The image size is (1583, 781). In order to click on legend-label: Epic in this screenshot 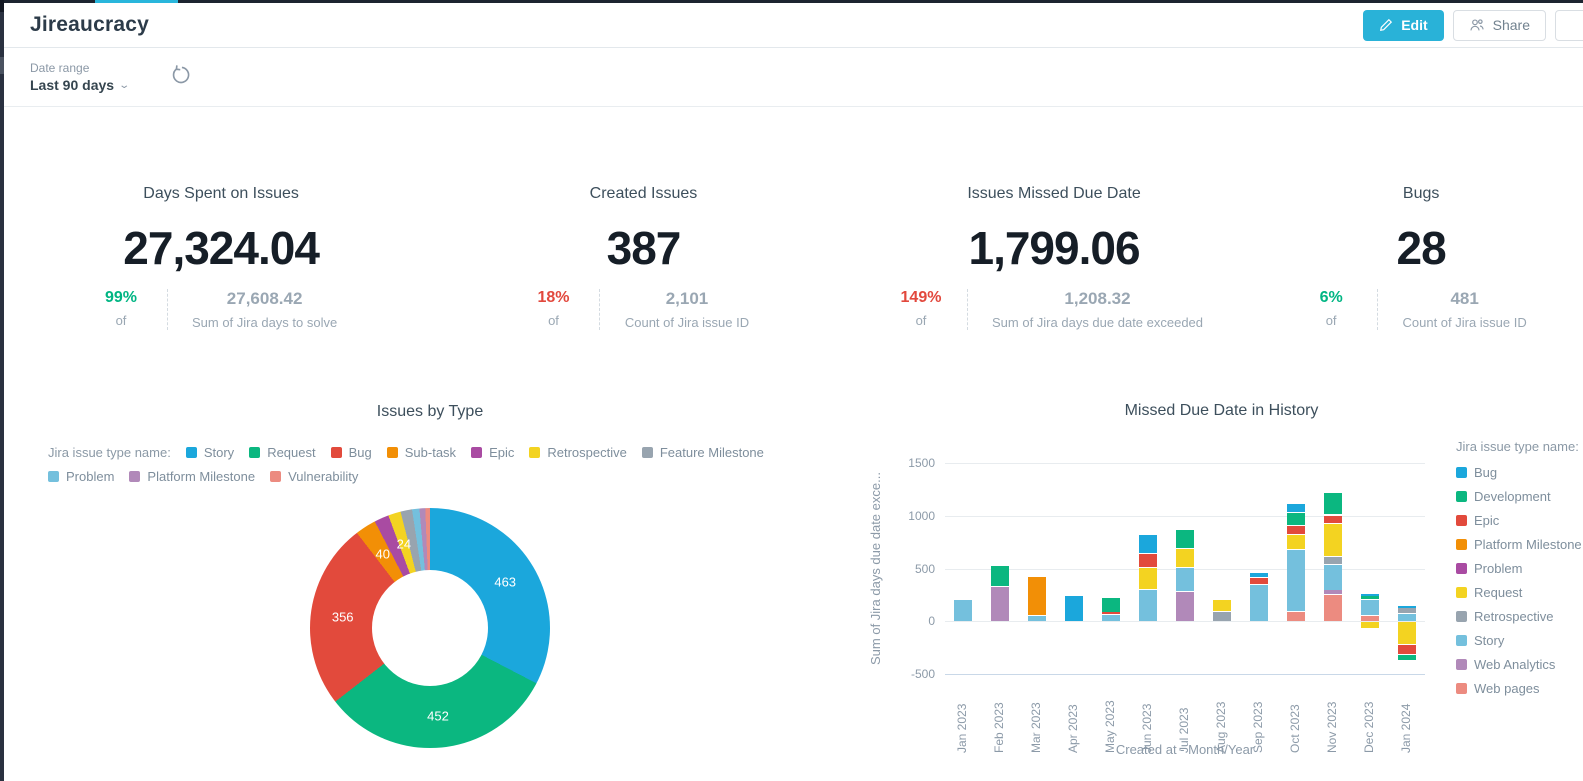, I will do `click(502, 452)`.